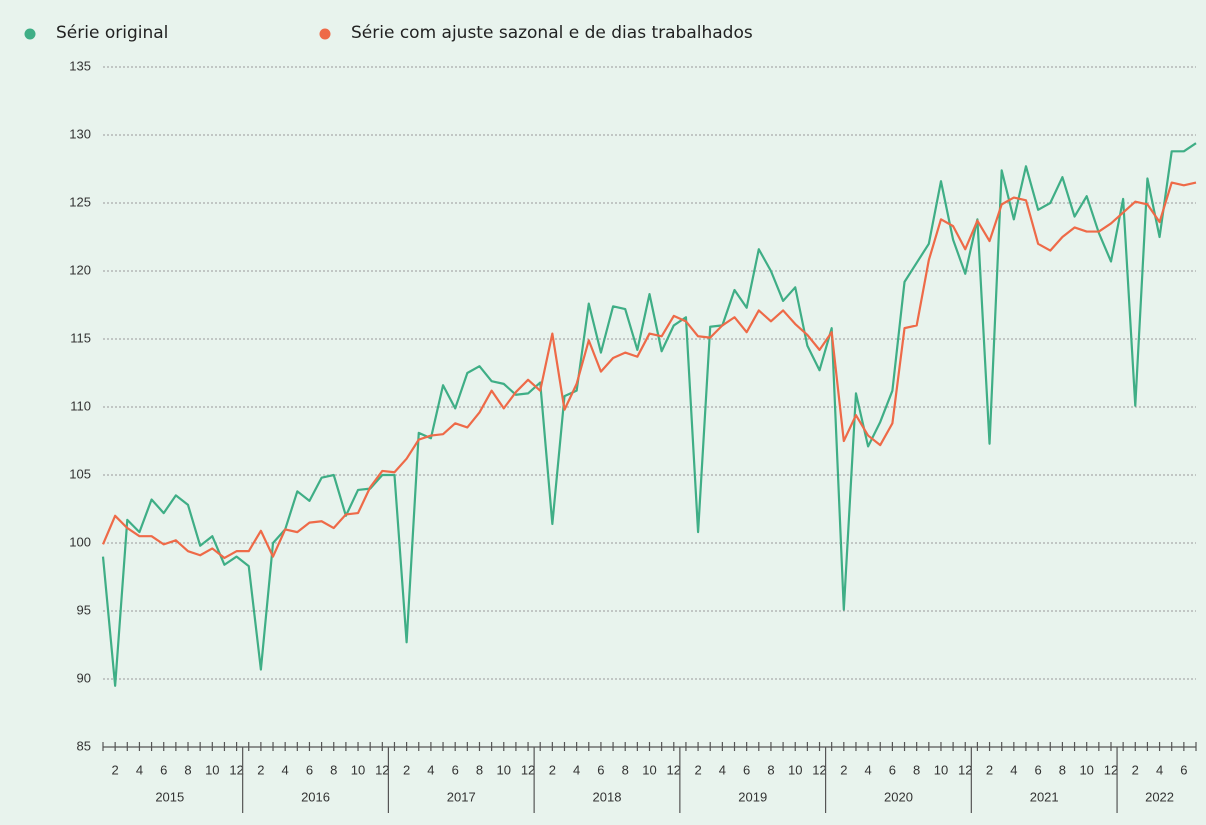 Image resolution: width=1206 pixels, height=825 pixels. I want to click on y-tick-label: 90, so click(84, 677).